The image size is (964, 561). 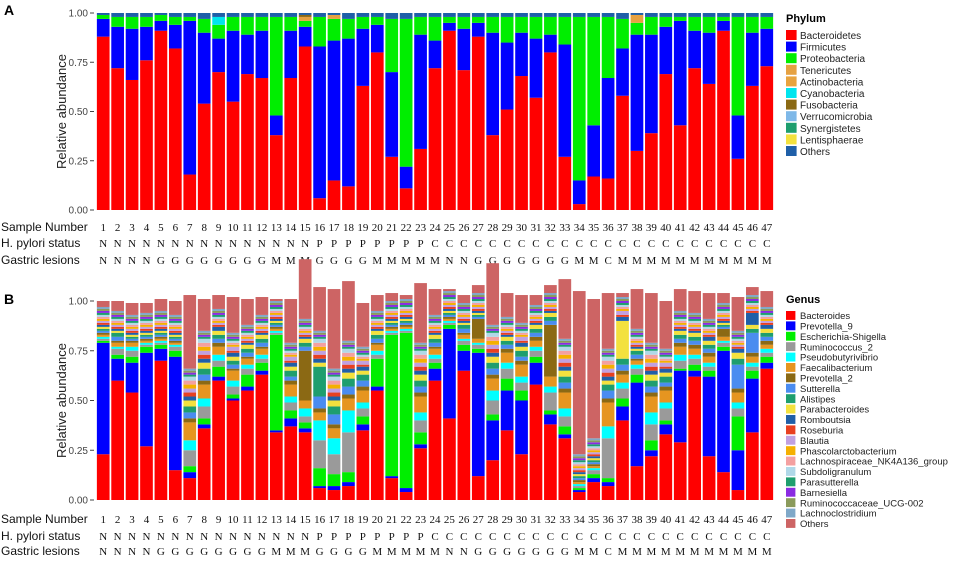 What do you see at coordinates (204, 228) in the screenshot?
I see `sample-label: 8` at bounding box center [204, 228].